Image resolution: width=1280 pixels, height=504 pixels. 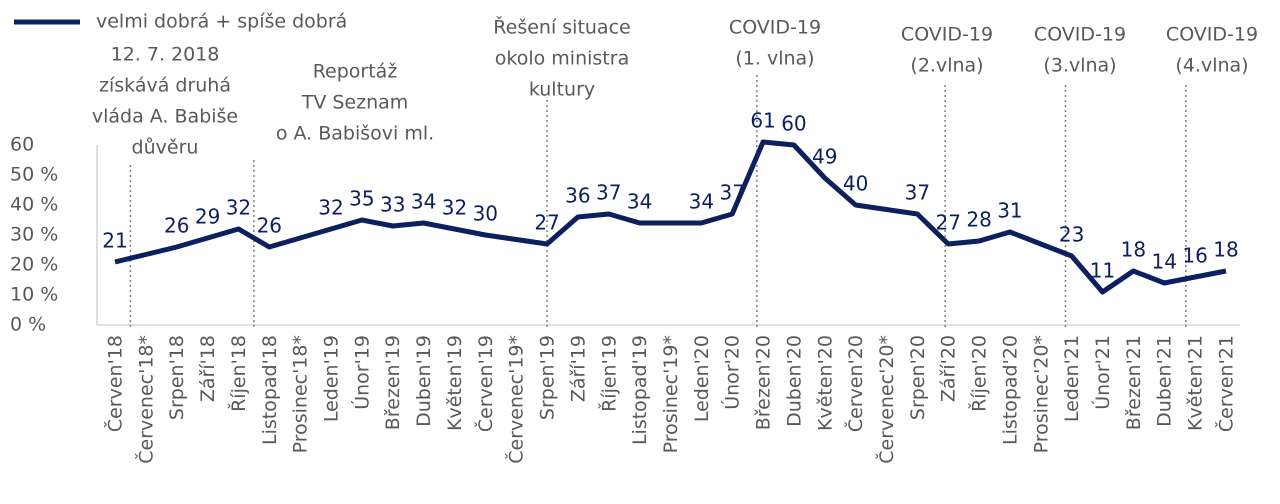 What do you see at coordinates (332, 378) in the screenshot?
I see `x-tick-label: Leden'19` at bounding box center [332, 378].